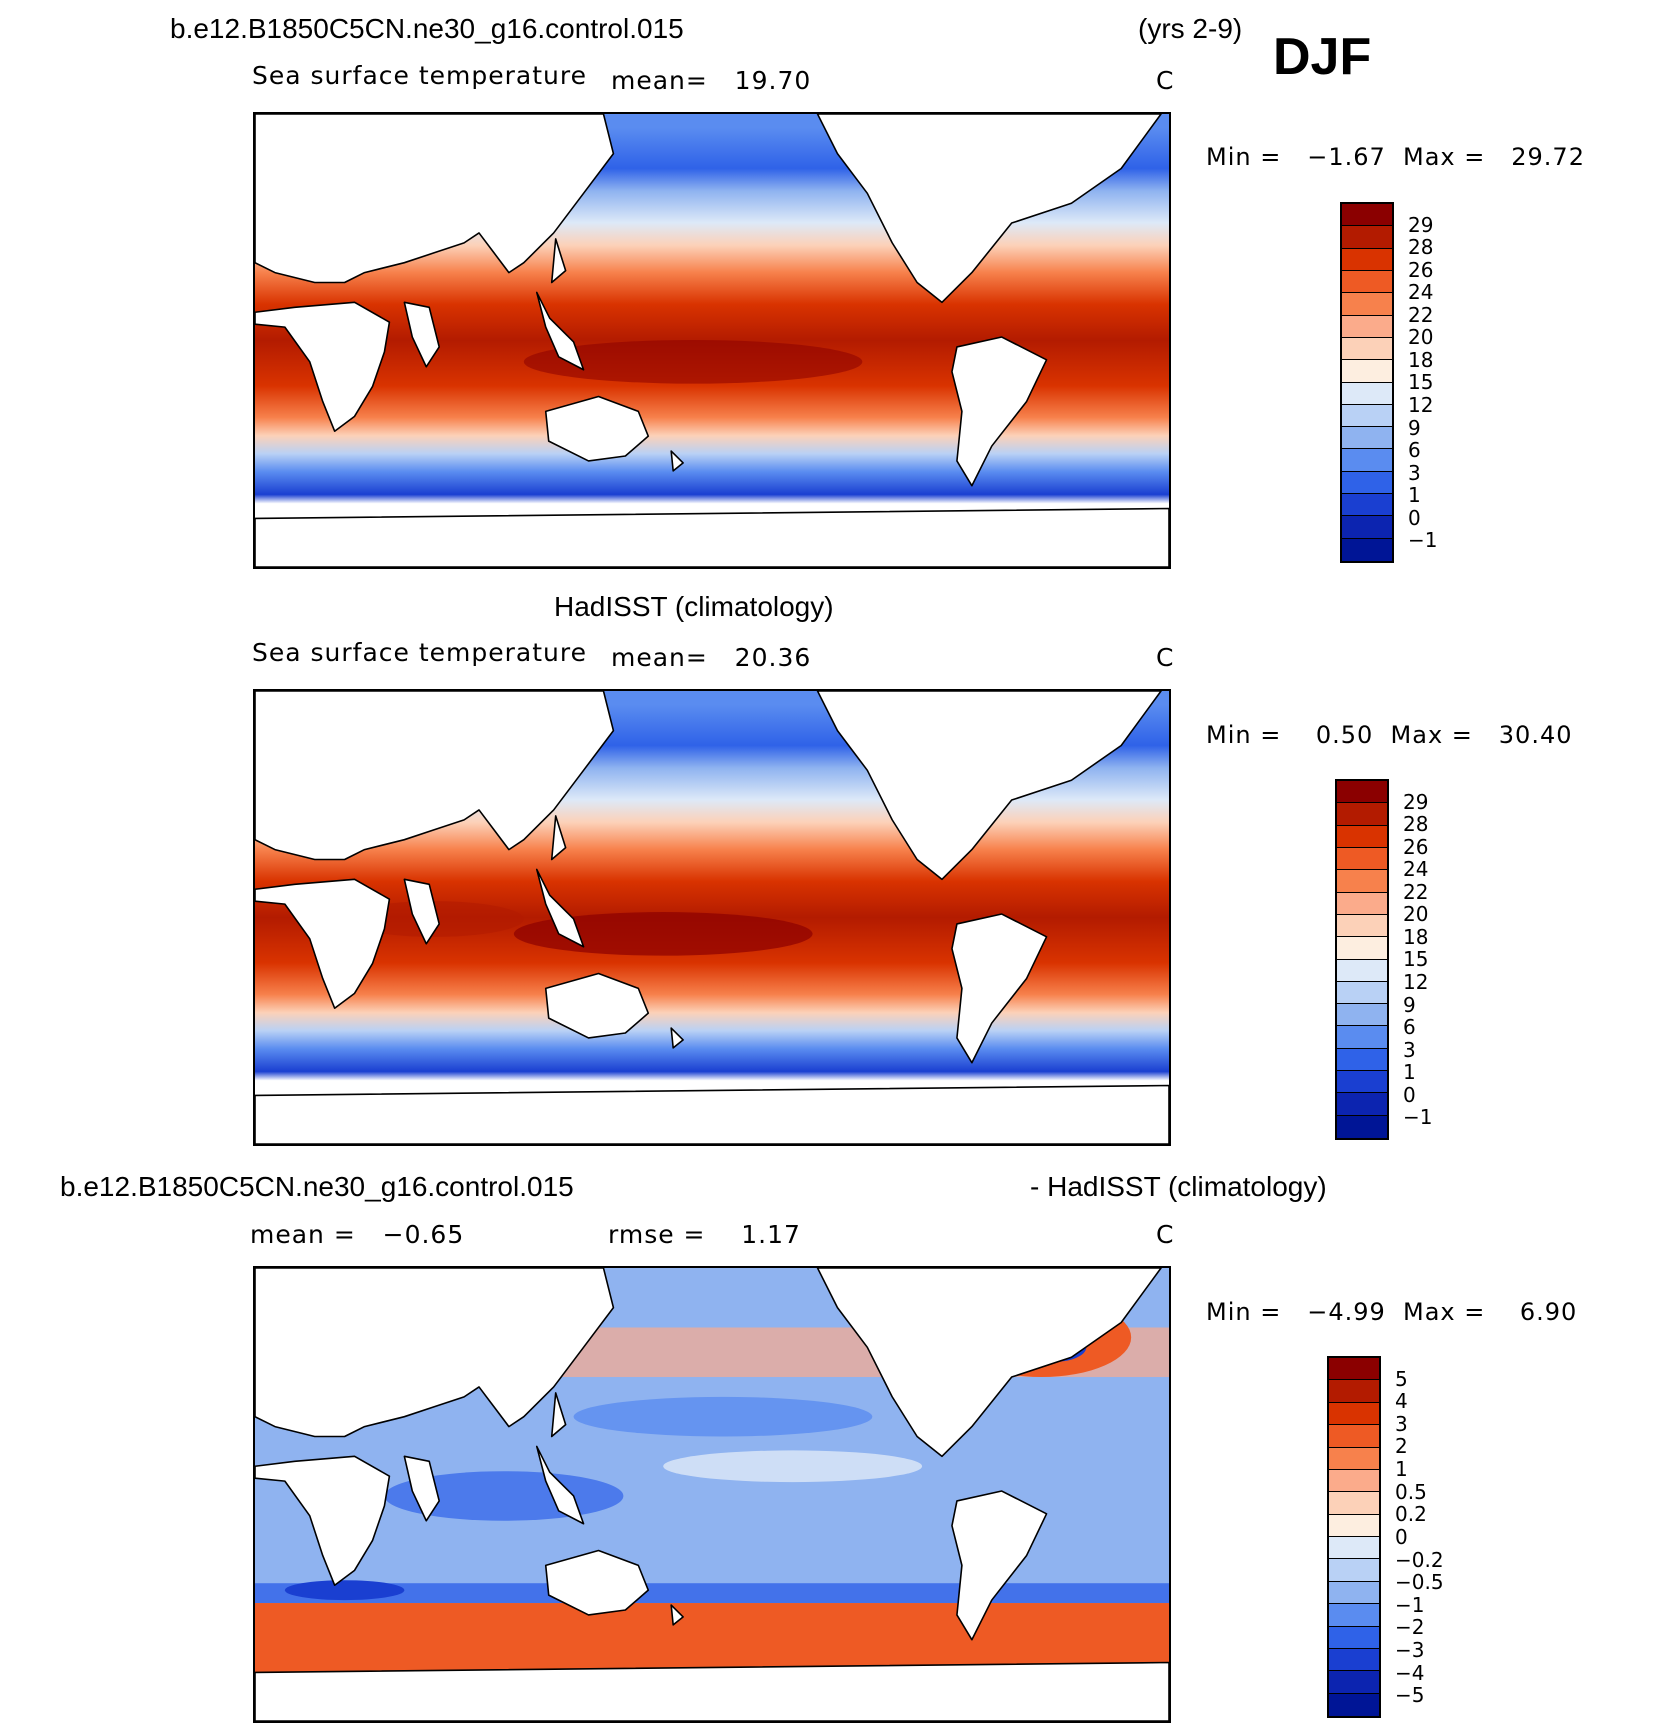  Describe the element at coordinates (1410, 1650) in the screenshot. I see `colorbar-label: −3` at that location.